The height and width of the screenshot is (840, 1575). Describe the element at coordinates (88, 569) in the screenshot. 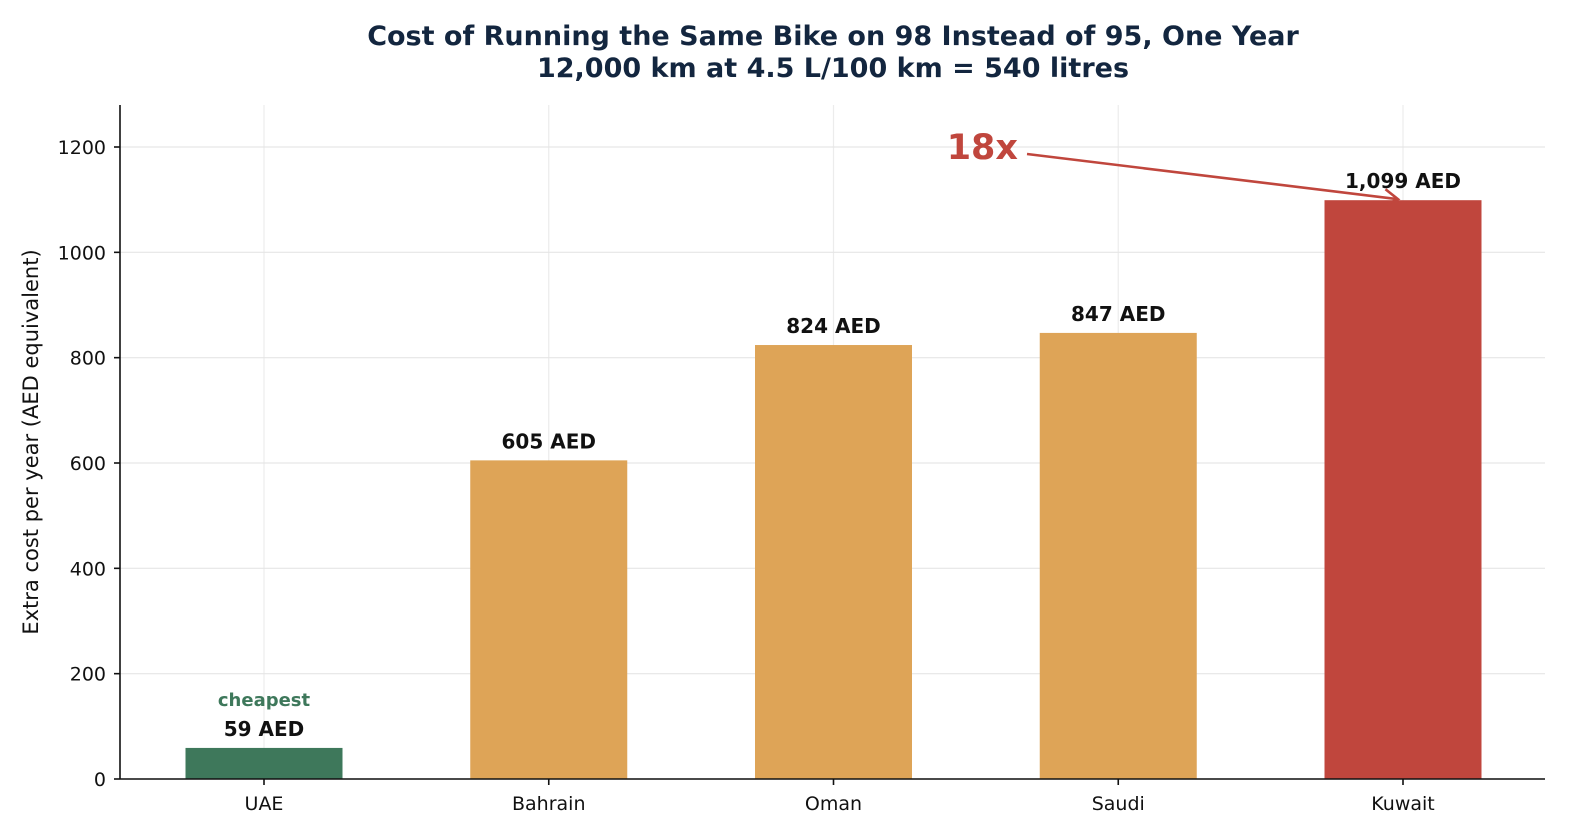

I see `y-tick-label: 400` at that location.